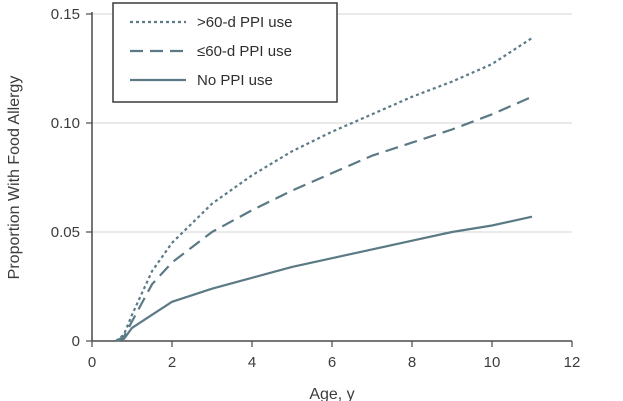  Describe the element at coordinates (172, 362) in the screenshot. I see `x-tick-label-1: 2` at that location.